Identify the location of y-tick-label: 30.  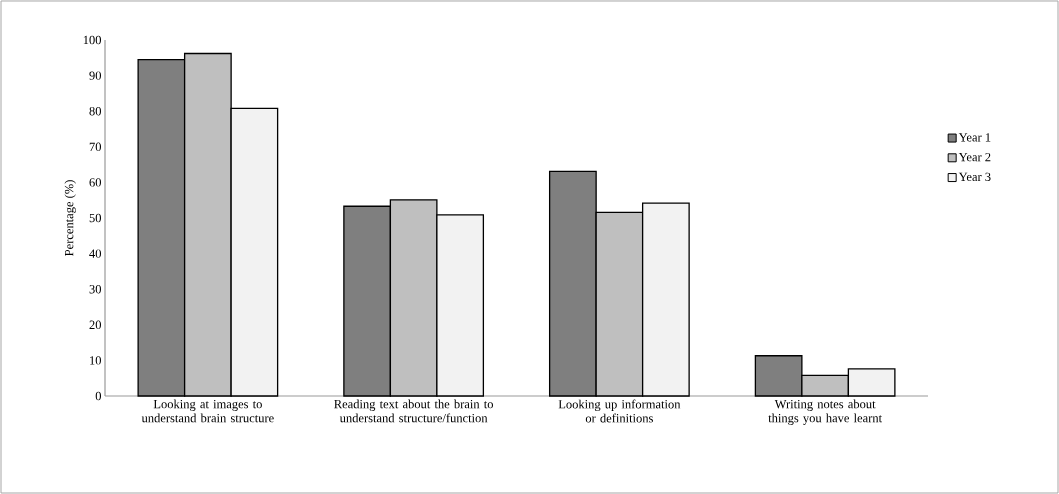
(95, 289).